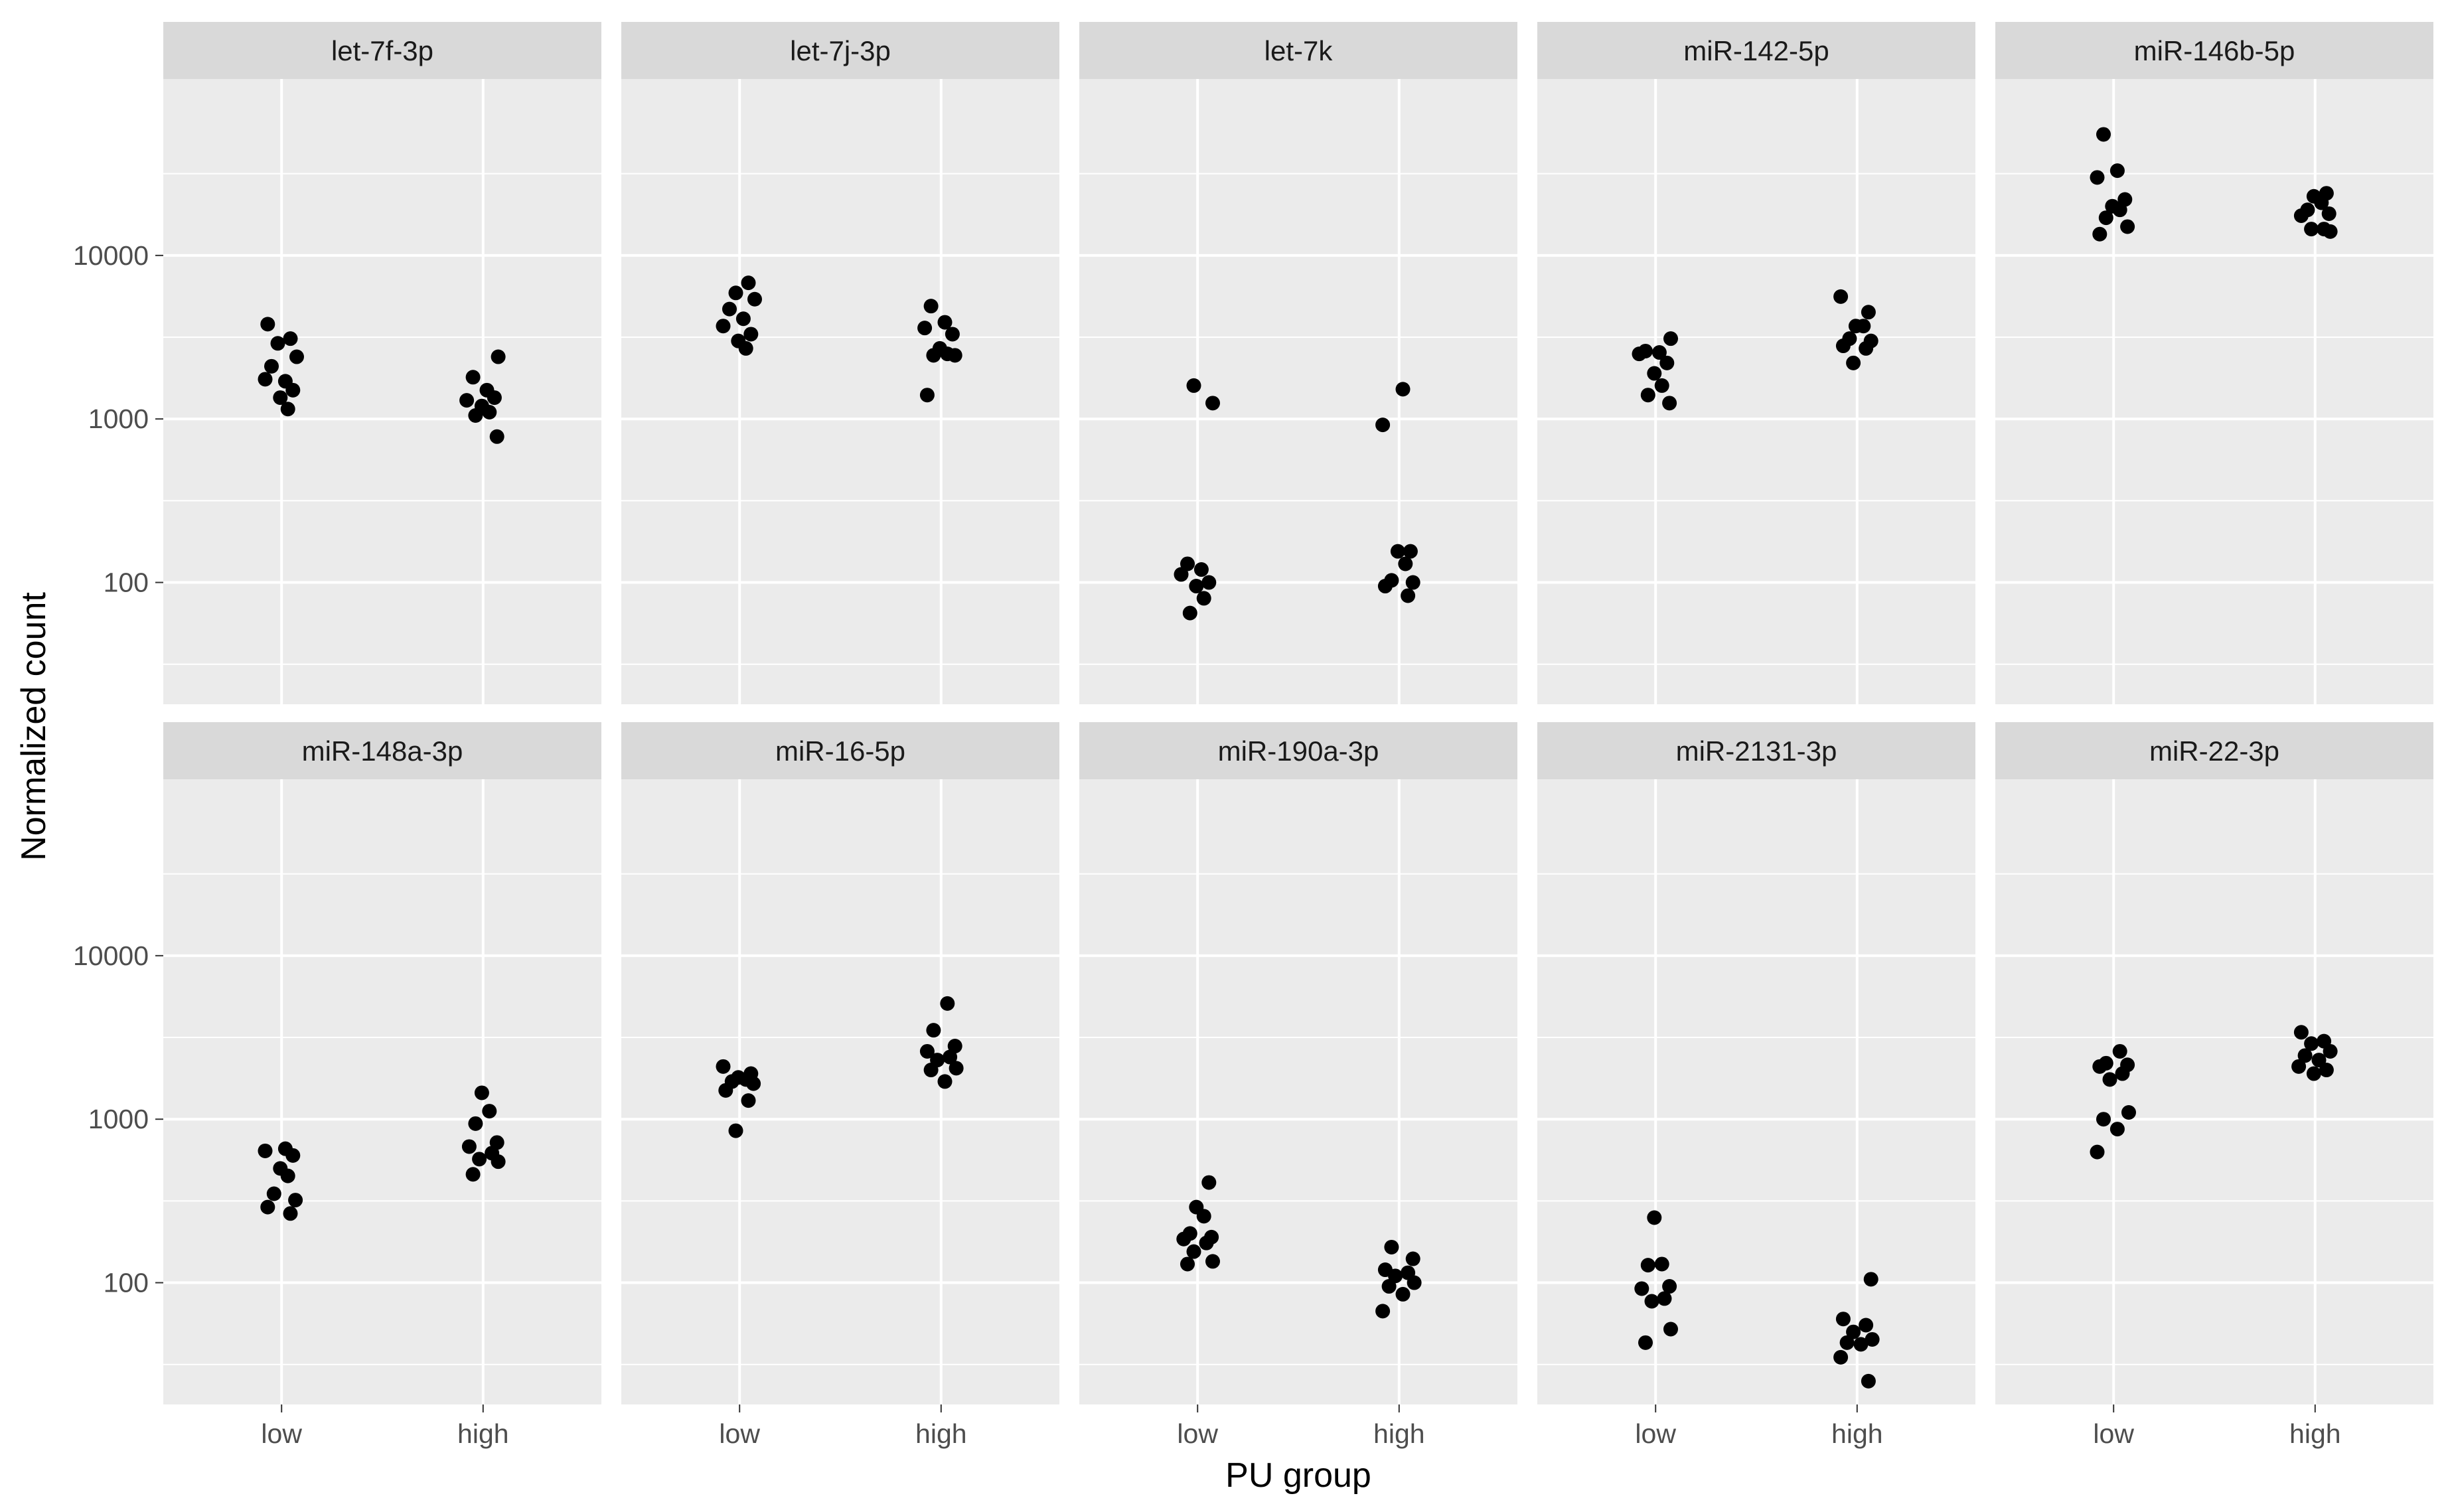 Image resolution: width=2450 pixels, height=1512 pixels. Describe the element at coordinates (118, 1119) in the screenshot. I see `y-tick-label: 1000` at that location.